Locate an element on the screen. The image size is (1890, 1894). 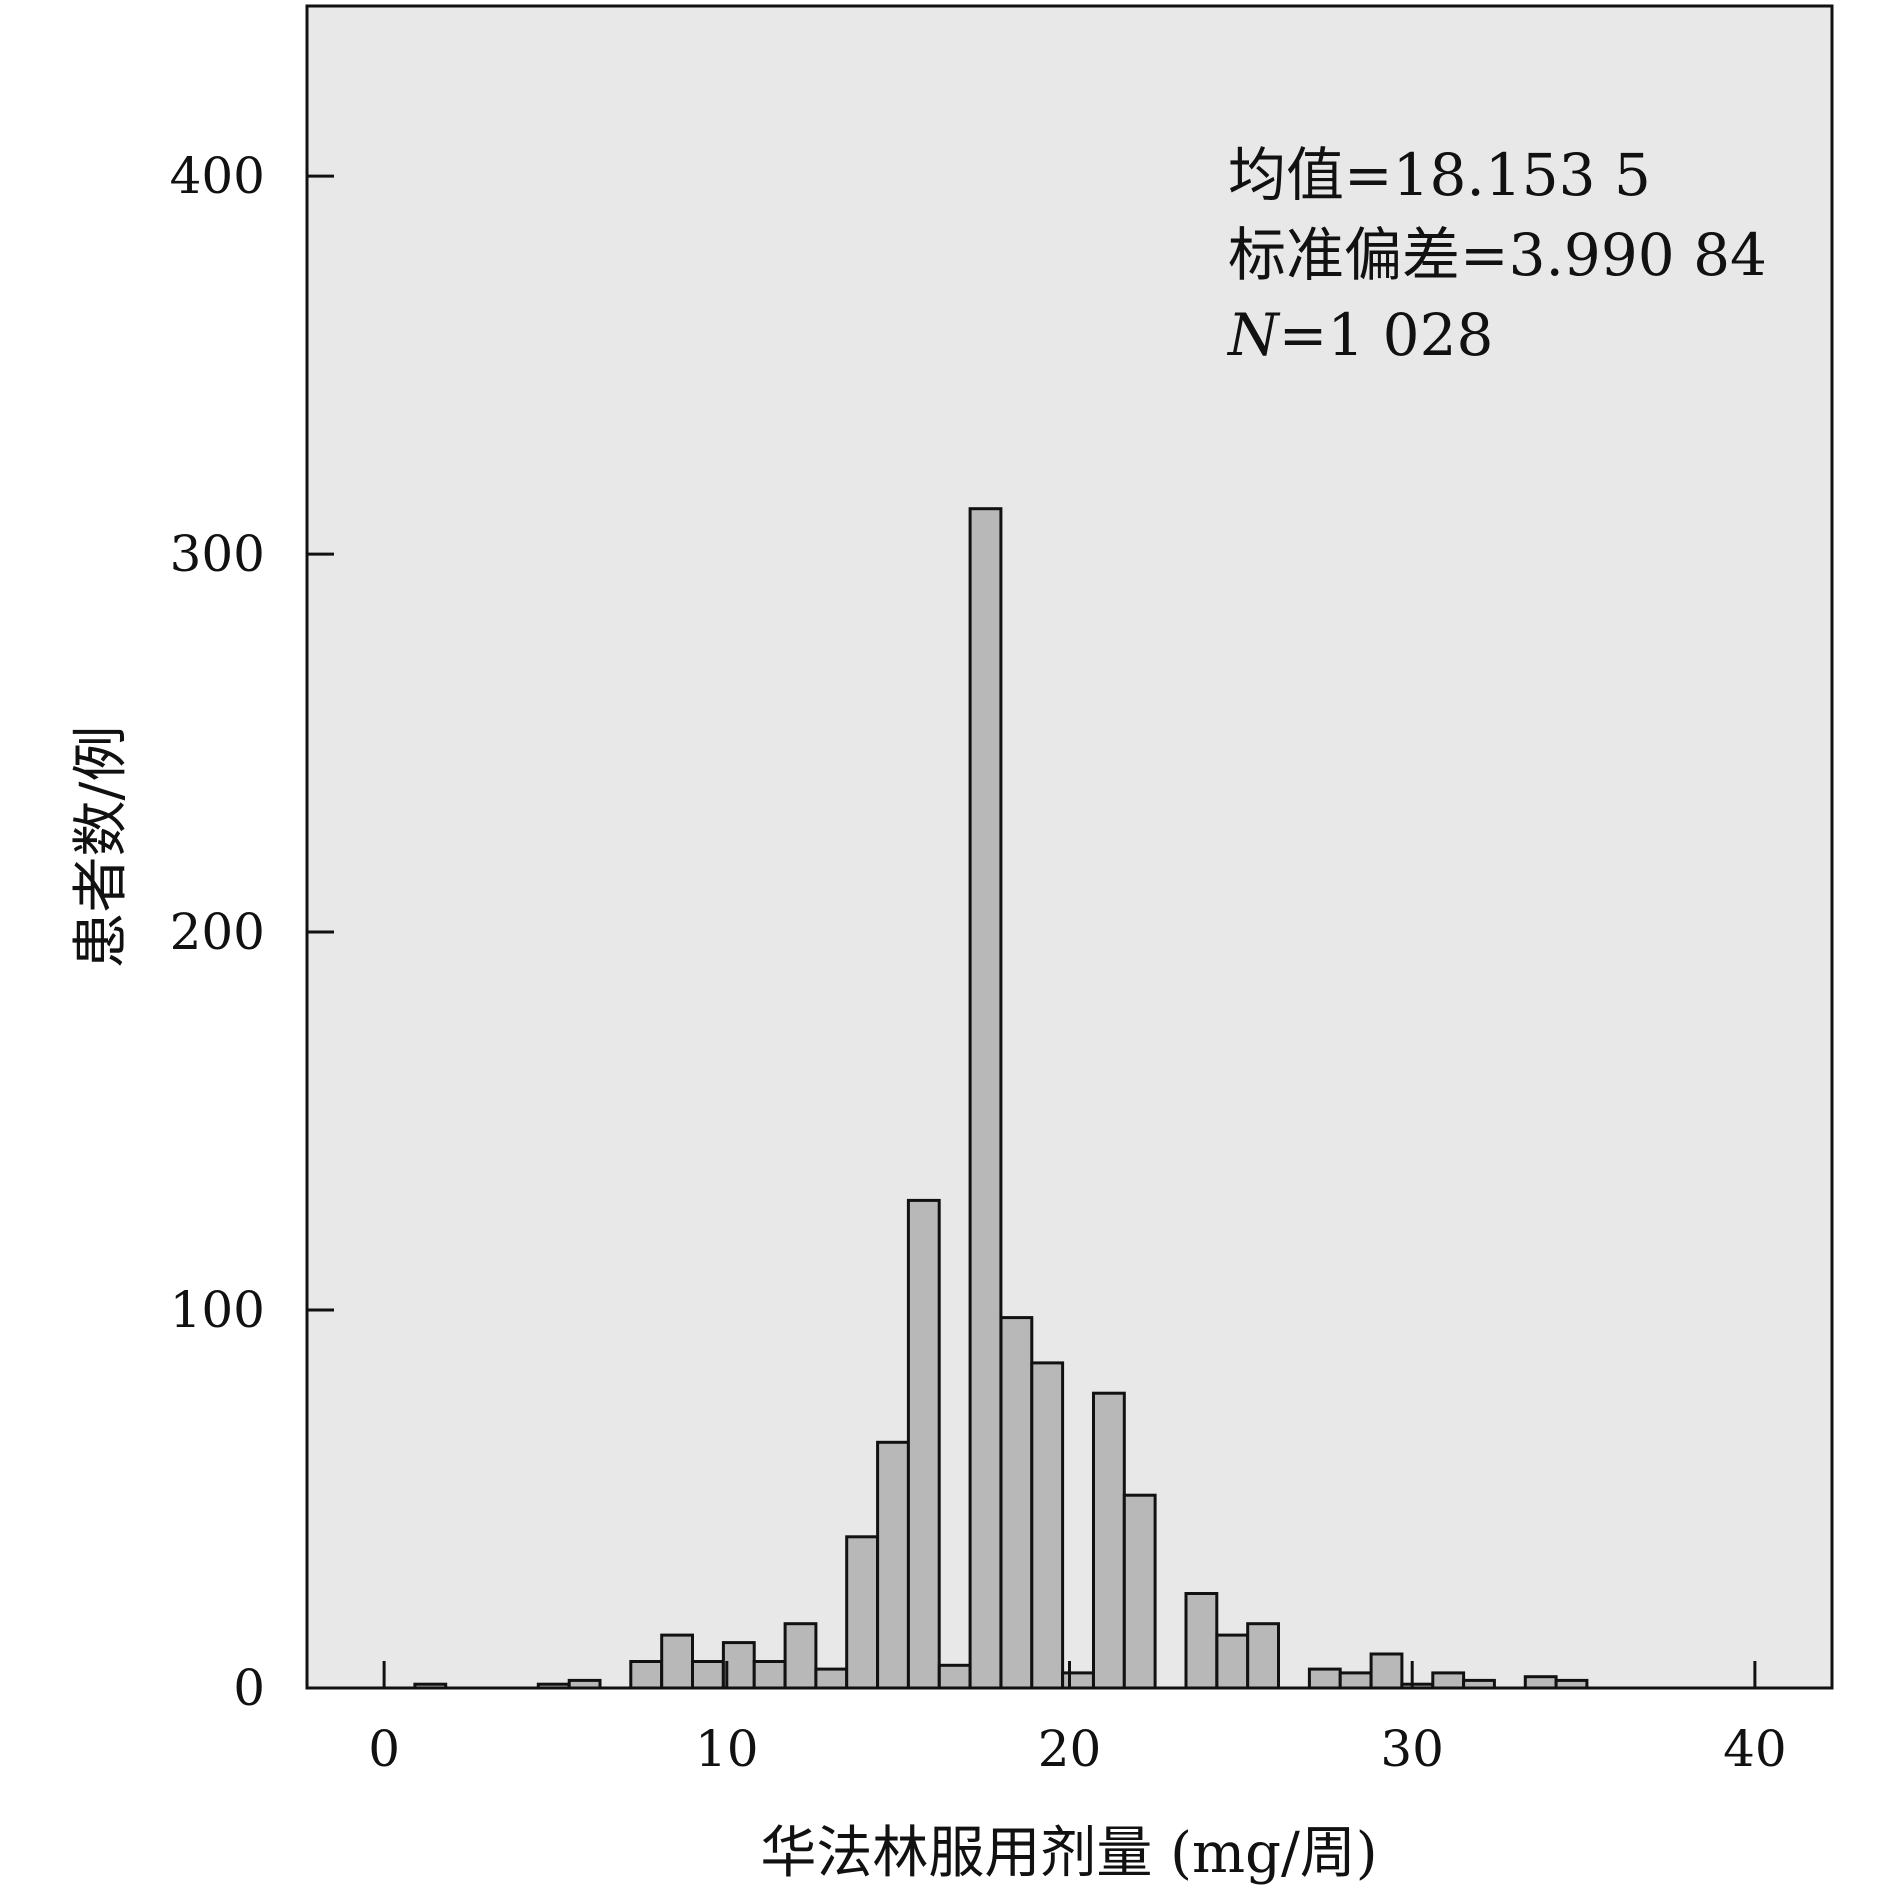
x-tick-label: 30 is located at coordinates (1412, 1749).